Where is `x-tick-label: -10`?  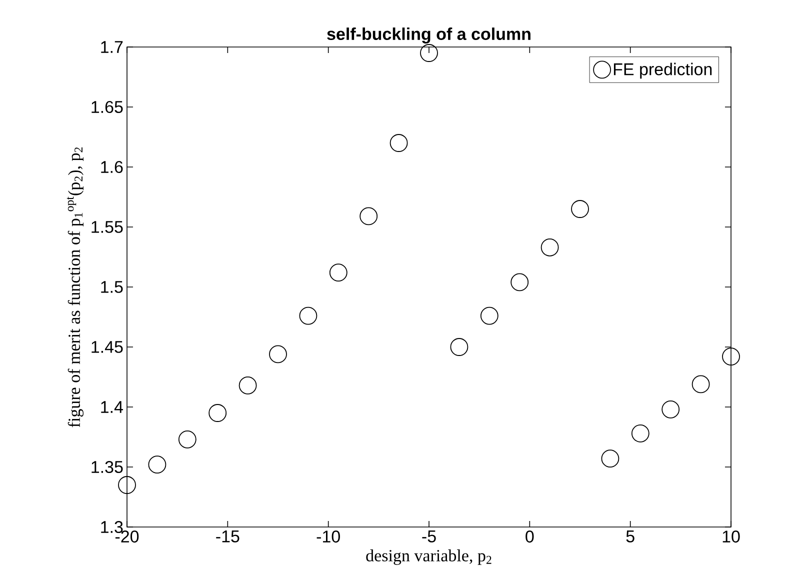
x-tick-label: -10 is located at coordinates (328, 536).